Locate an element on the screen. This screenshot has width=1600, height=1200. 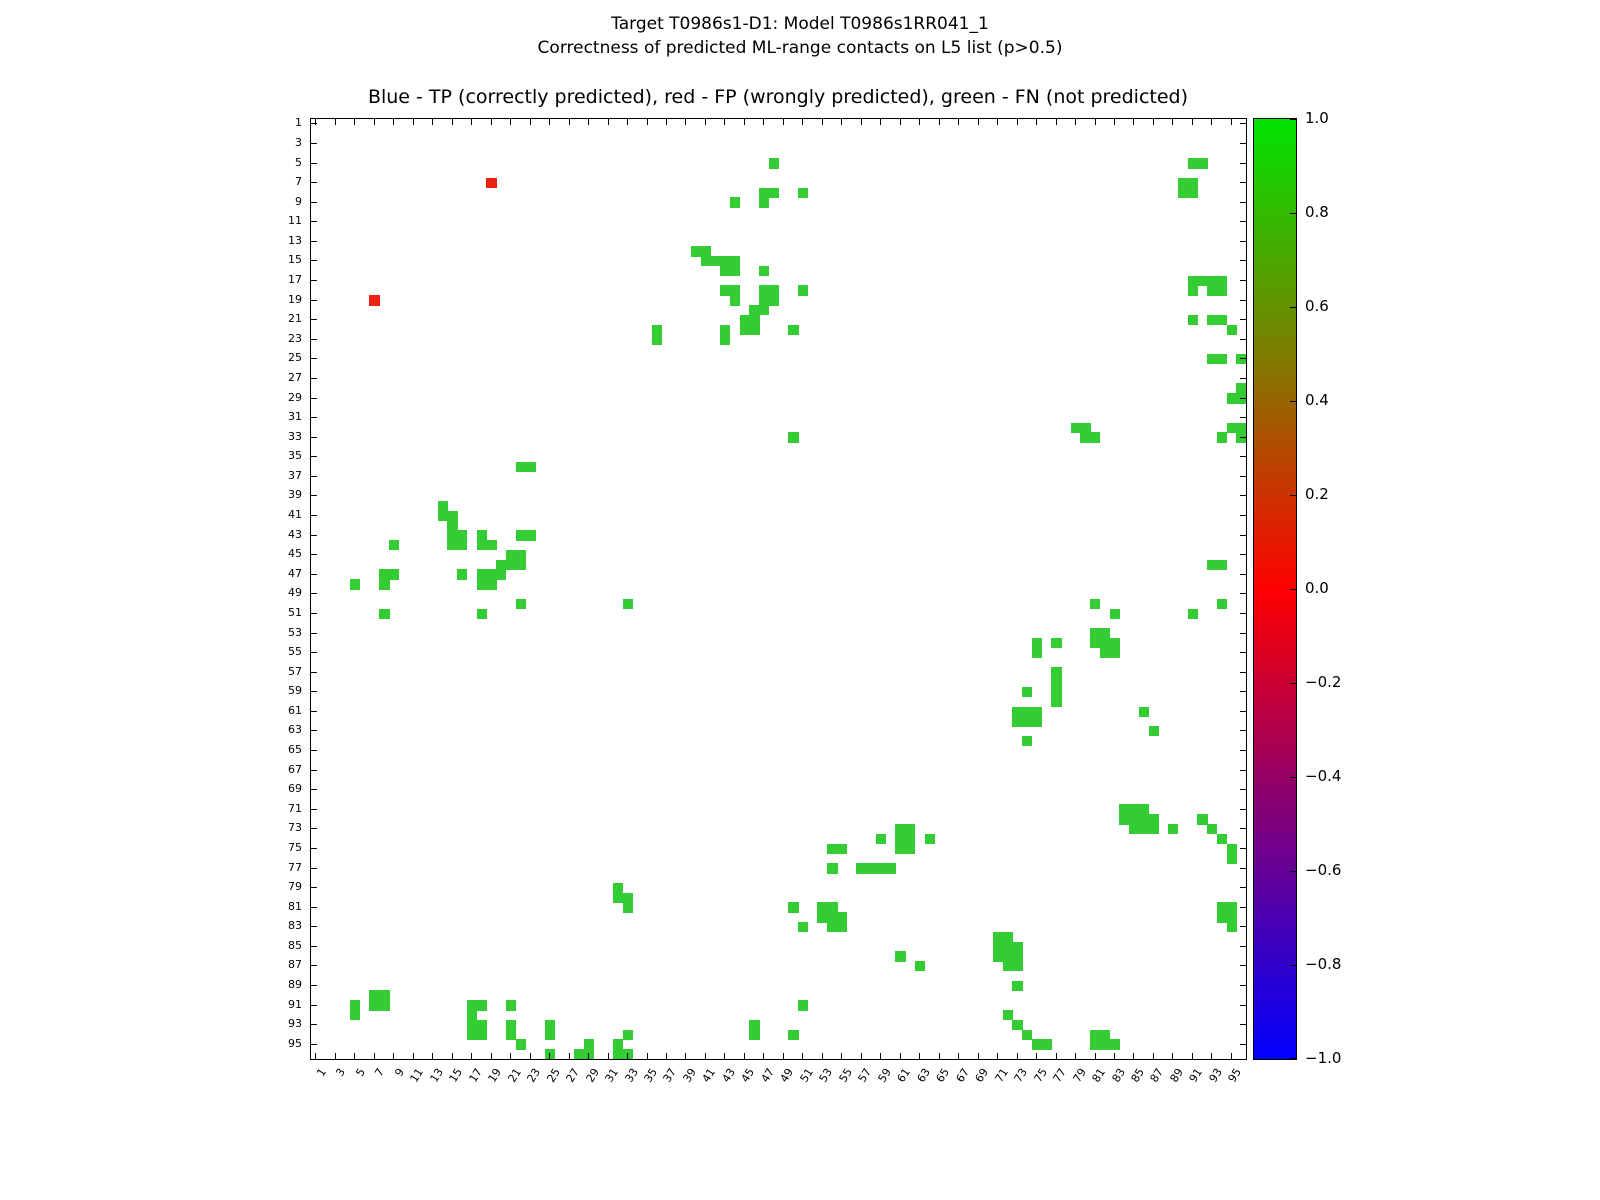
colorbar-tick-label: 0.0 is located at coordinates (1317, 588).